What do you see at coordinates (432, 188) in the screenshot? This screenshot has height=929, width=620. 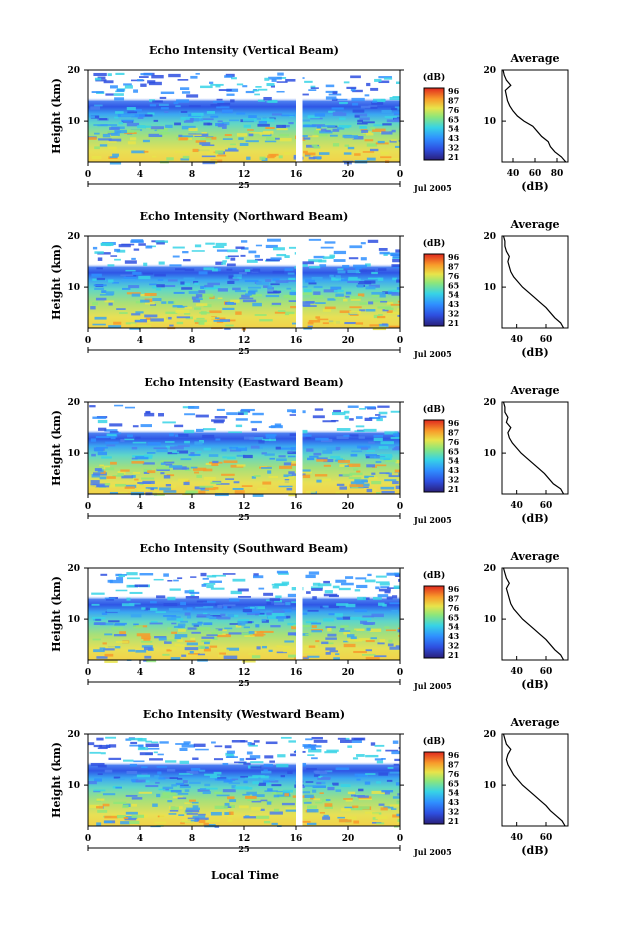 I see `date-label: Jul 2005` at bounding box center [432, 188].